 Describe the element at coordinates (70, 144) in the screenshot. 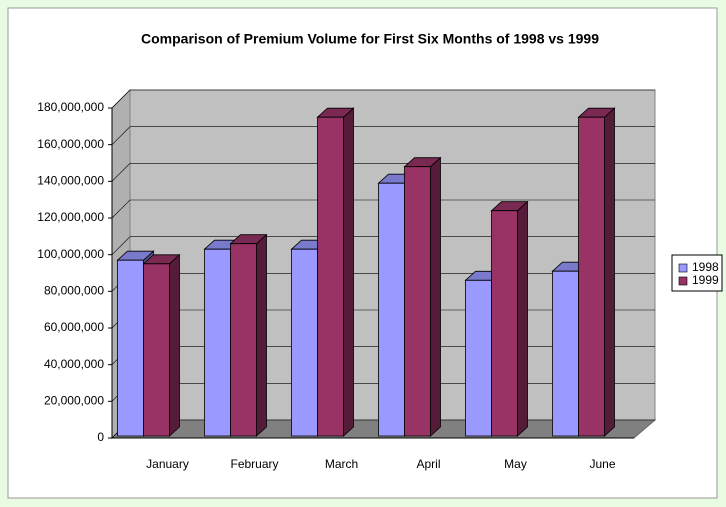

I see `y-tick-label: 160,000,000` at that location.